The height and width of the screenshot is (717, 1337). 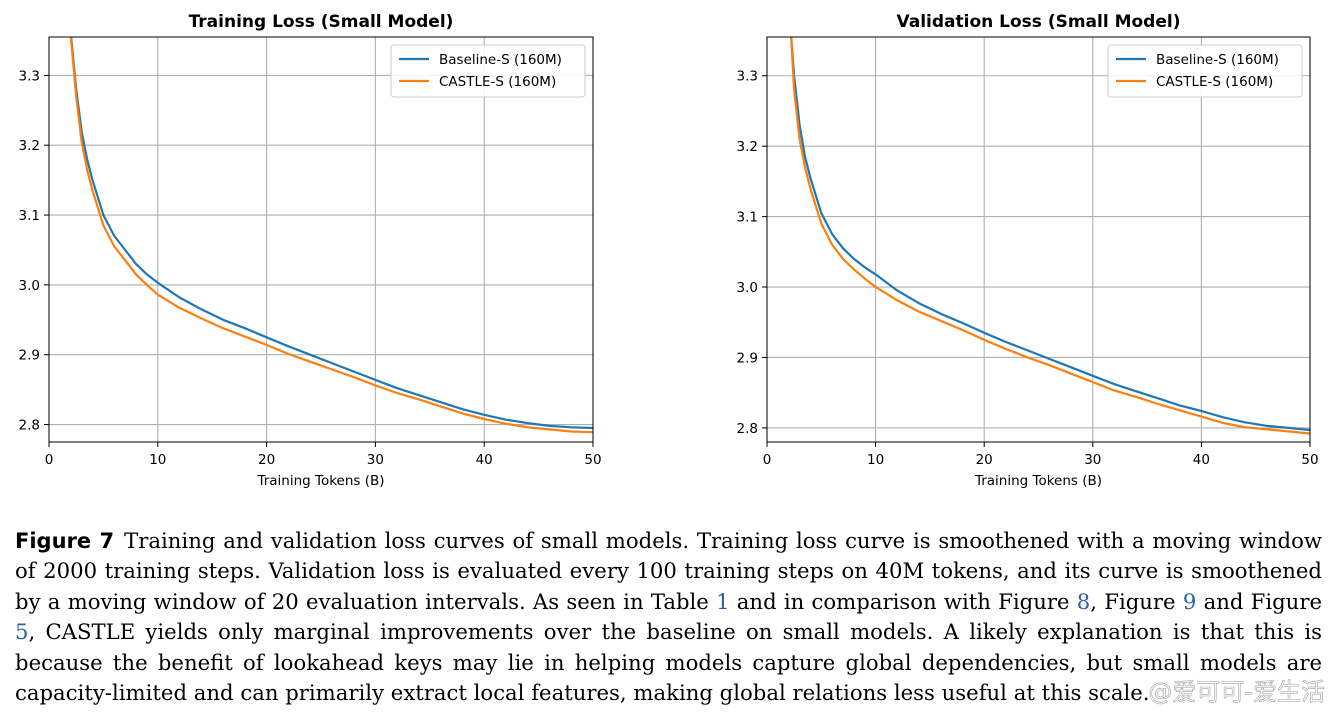 I want to click on watermark: @爱可可-爱生活, so click(x=1236, y=692).